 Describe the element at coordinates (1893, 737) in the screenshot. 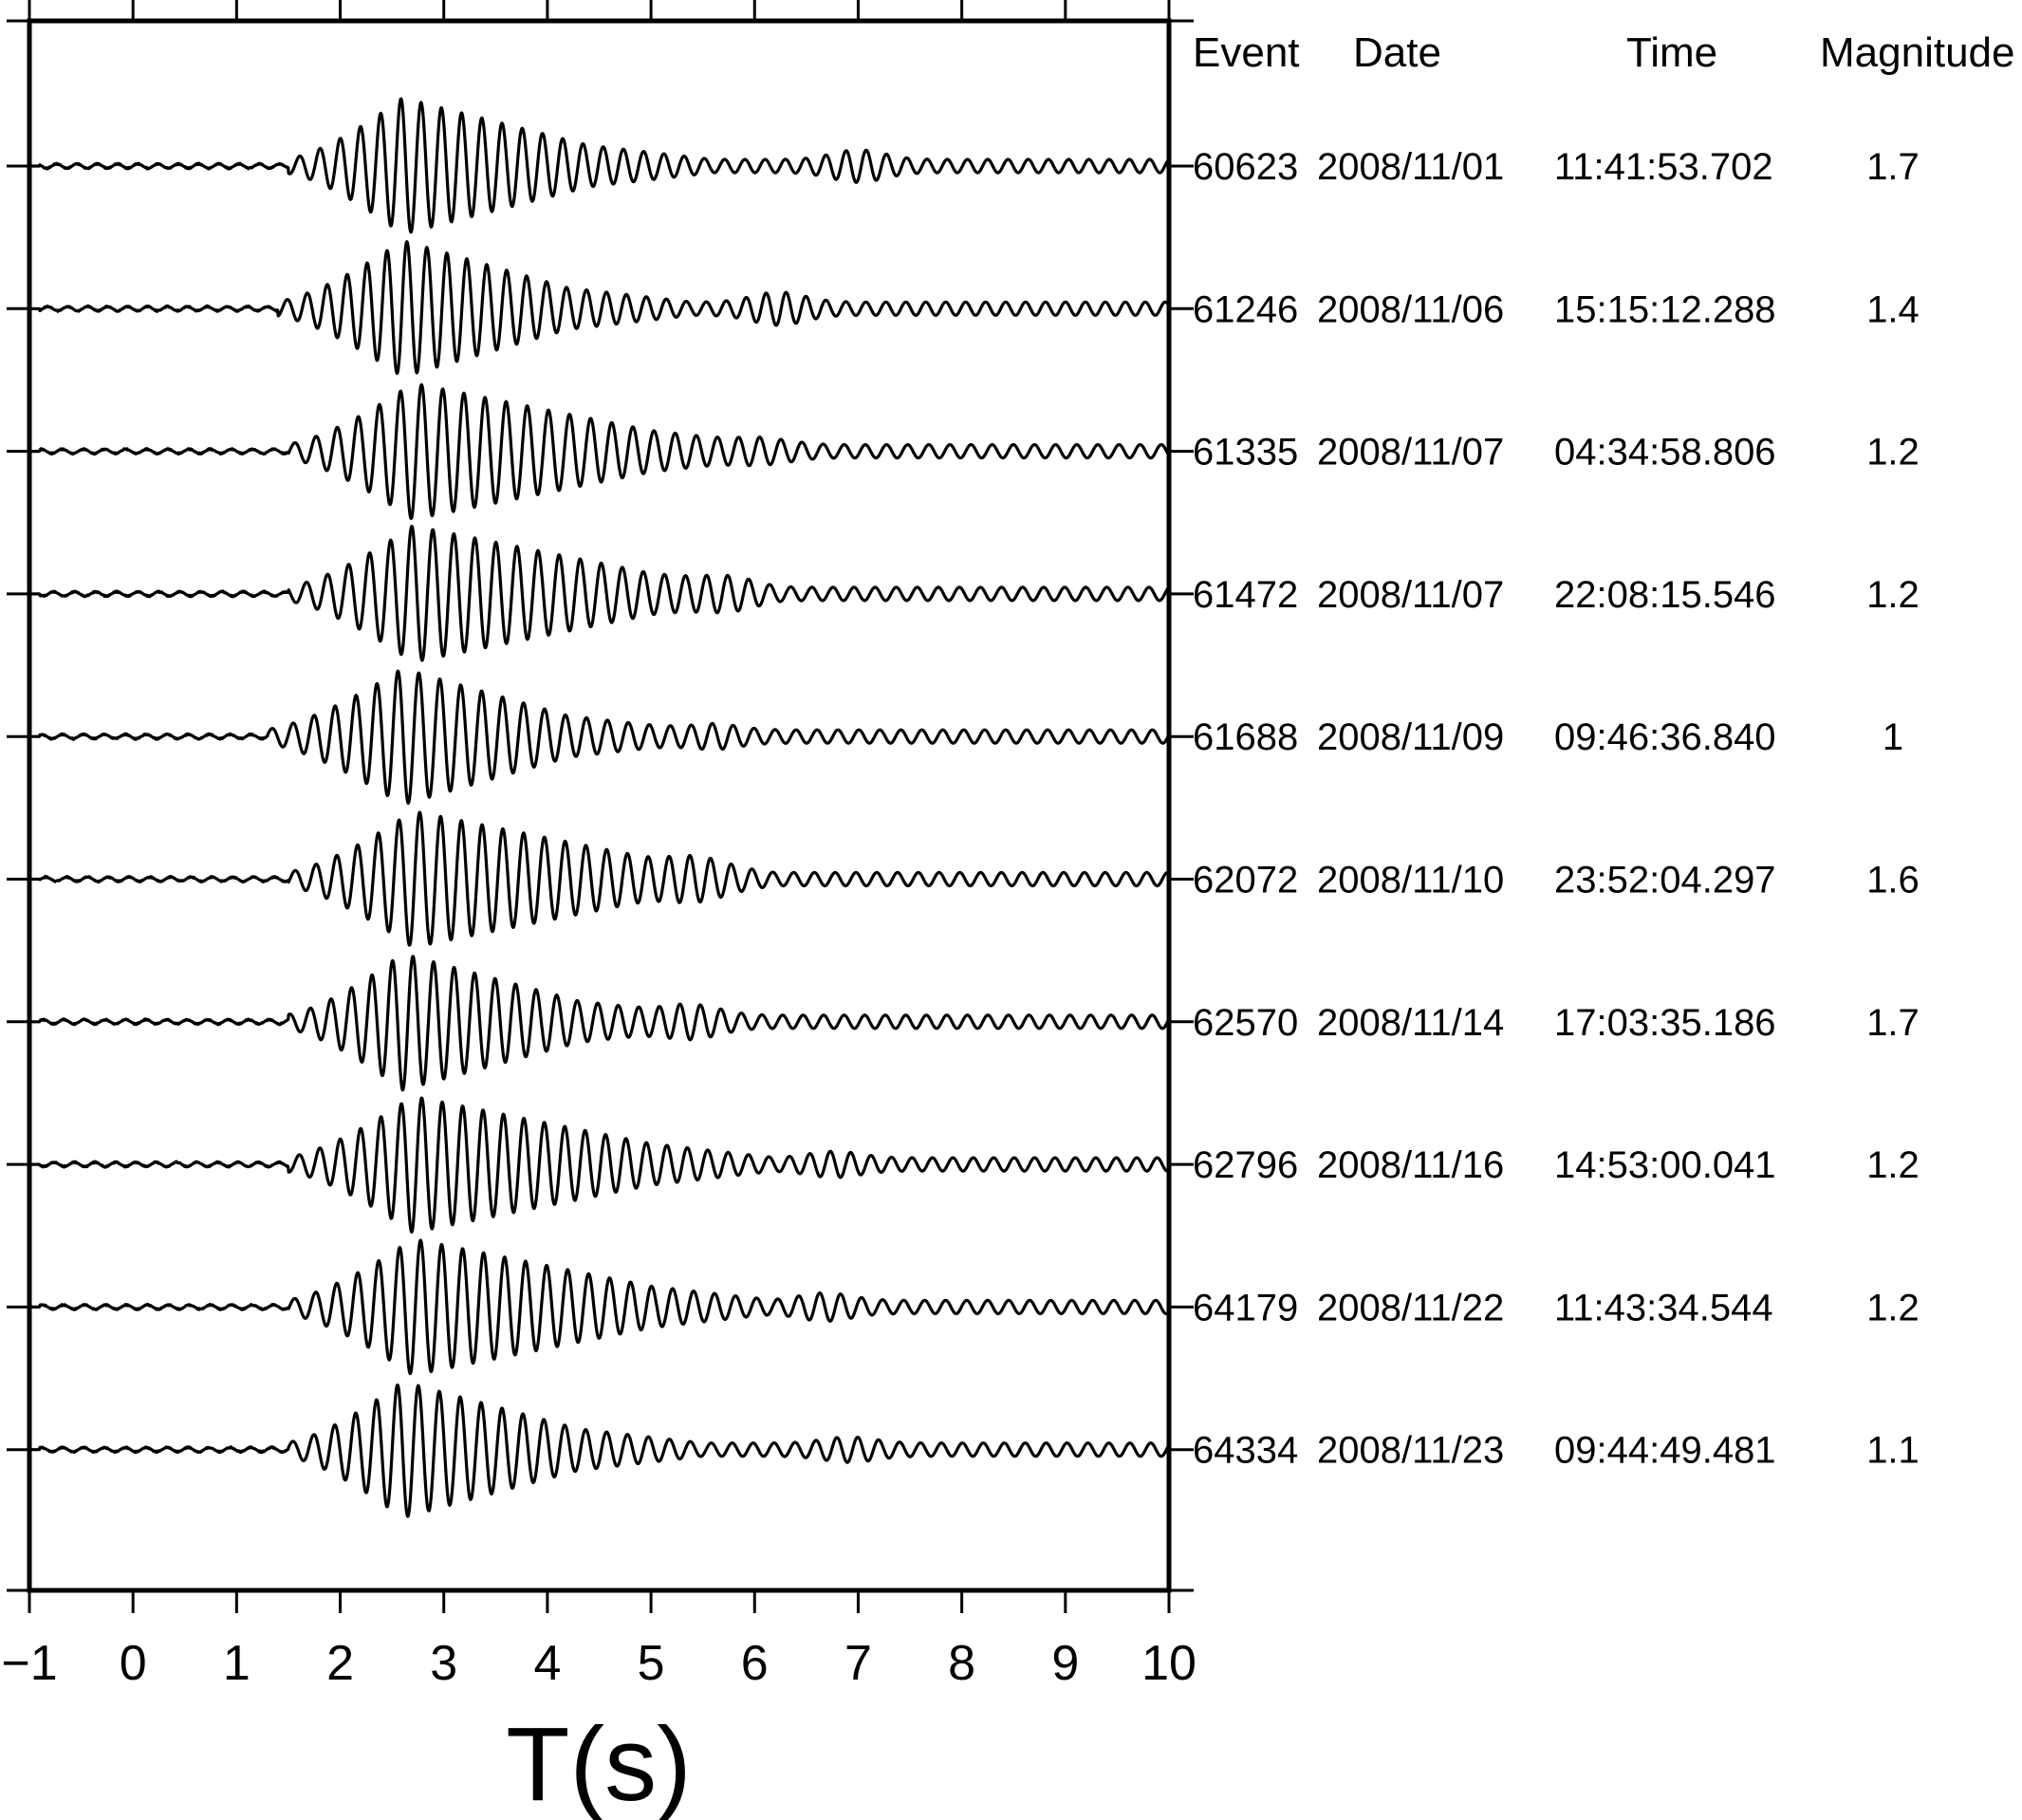

I see `cell-magnitude: 1` at that location.